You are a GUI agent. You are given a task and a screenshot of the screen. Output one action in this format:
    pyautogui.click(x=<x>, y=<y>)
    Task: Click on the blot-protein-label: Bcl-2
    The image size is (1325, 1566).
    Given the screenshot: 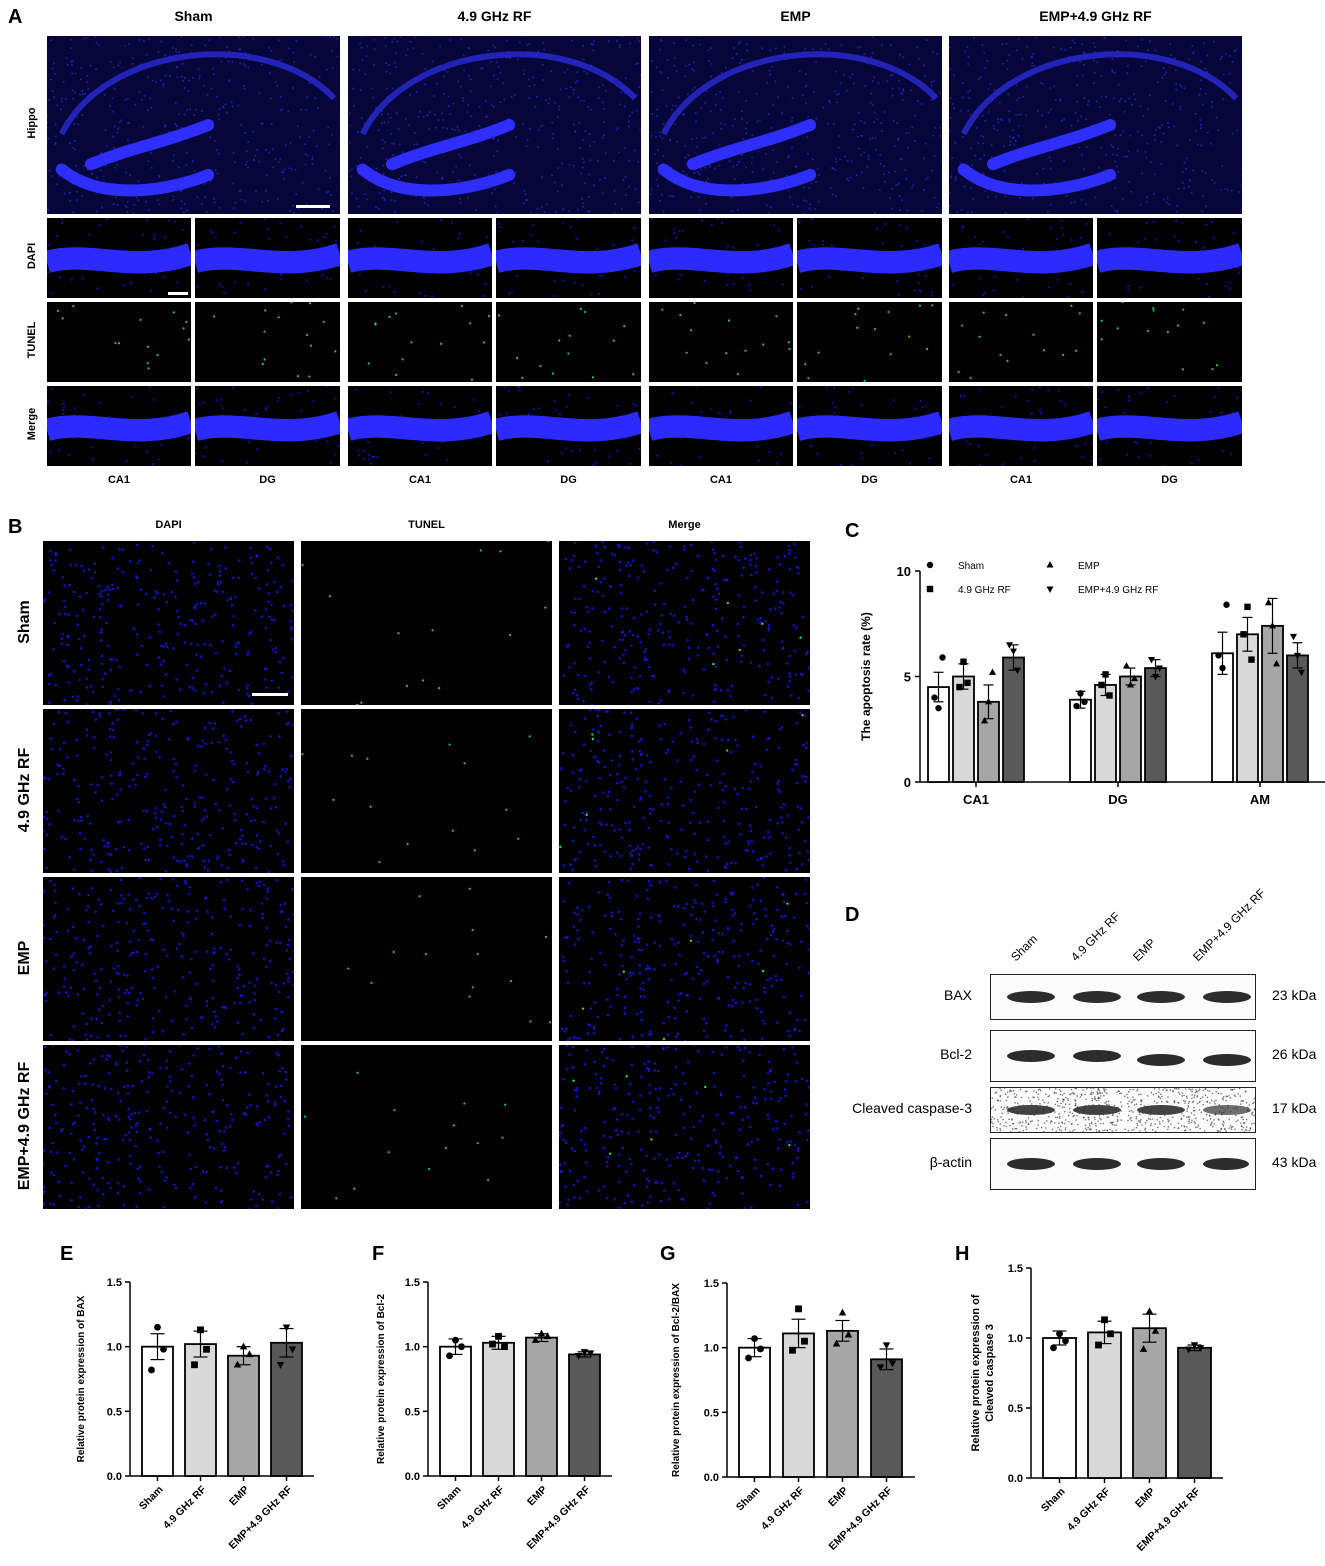 What is the action you would take?
    pyautogui.click(x=956, y=1054)
    